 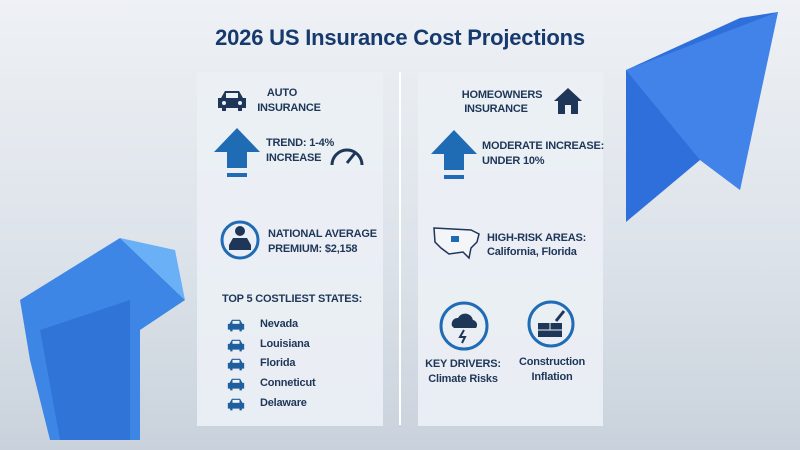 I want to click on state-name: Louisiana, so click(x=285, y=343).